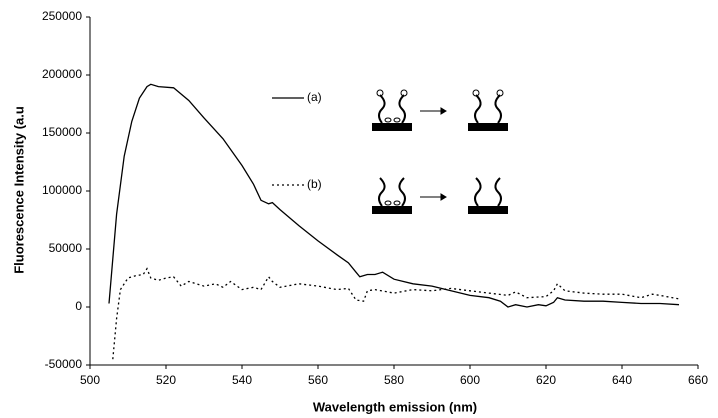 This screenshot has width=718, height=418. I want to click on legend-icons, so click(440, 151).